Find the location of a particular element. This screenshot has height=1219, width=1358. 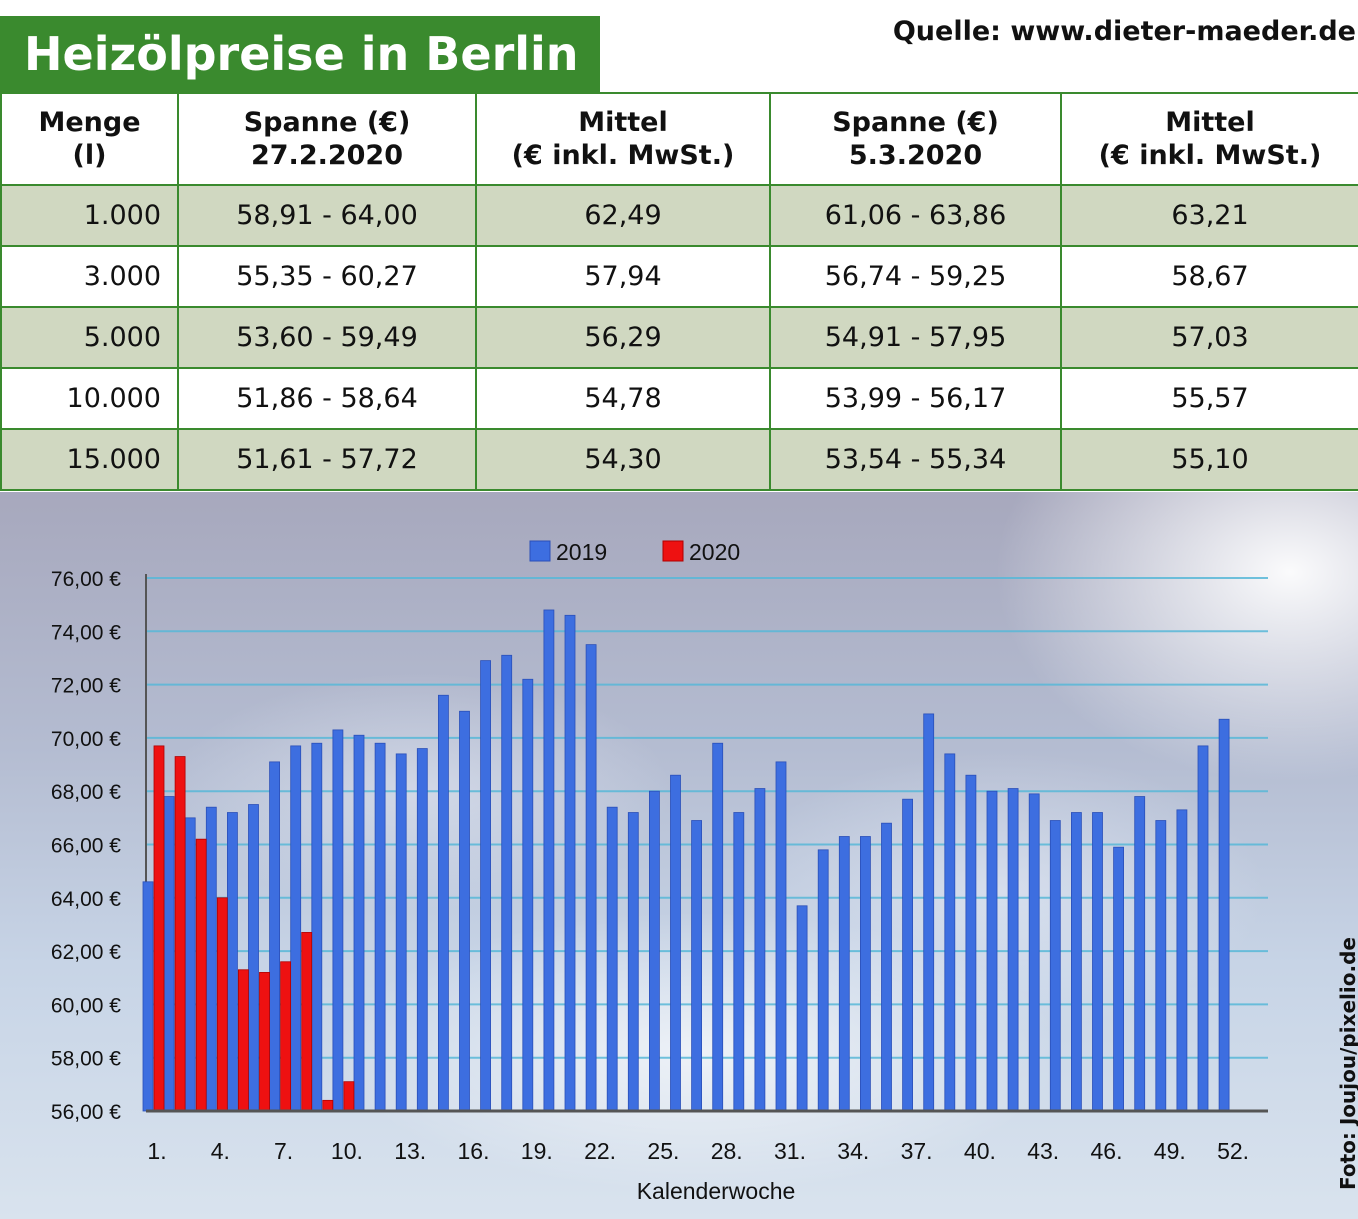

x-tick-label: 25. is located at coordinates (663, 1151).